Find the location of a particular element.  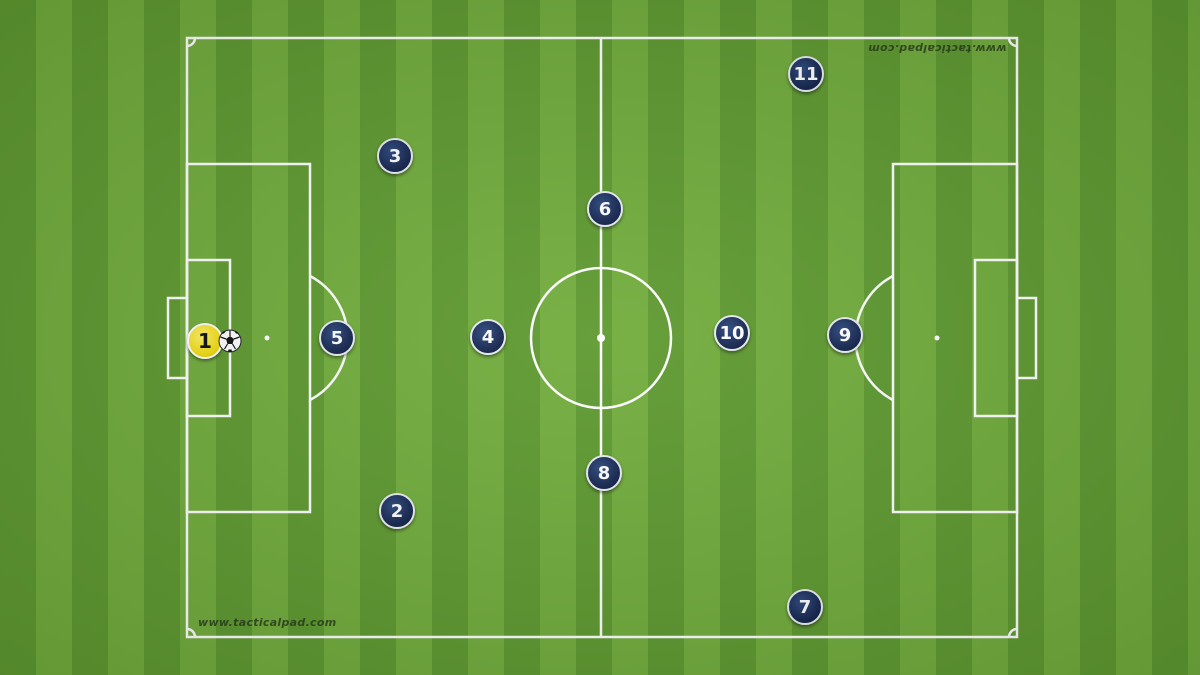

player-10: 10 is located at coordinates (732, 333).